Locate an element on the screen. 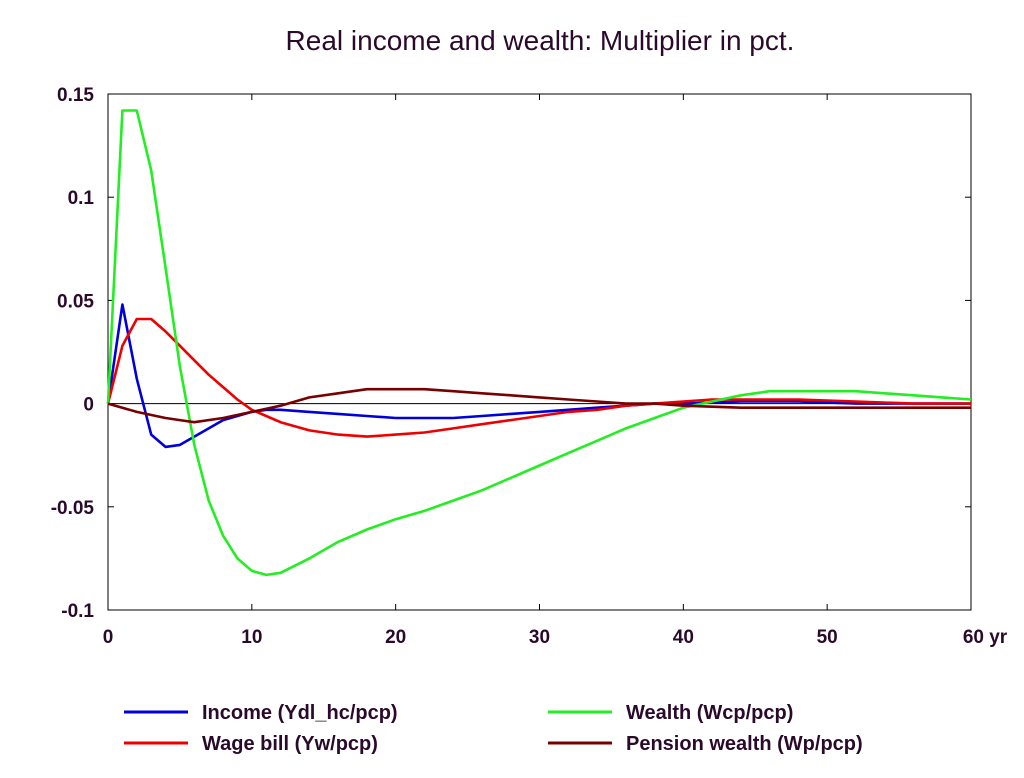  x-tick-label: 40 is located at coordinates (683, 637).